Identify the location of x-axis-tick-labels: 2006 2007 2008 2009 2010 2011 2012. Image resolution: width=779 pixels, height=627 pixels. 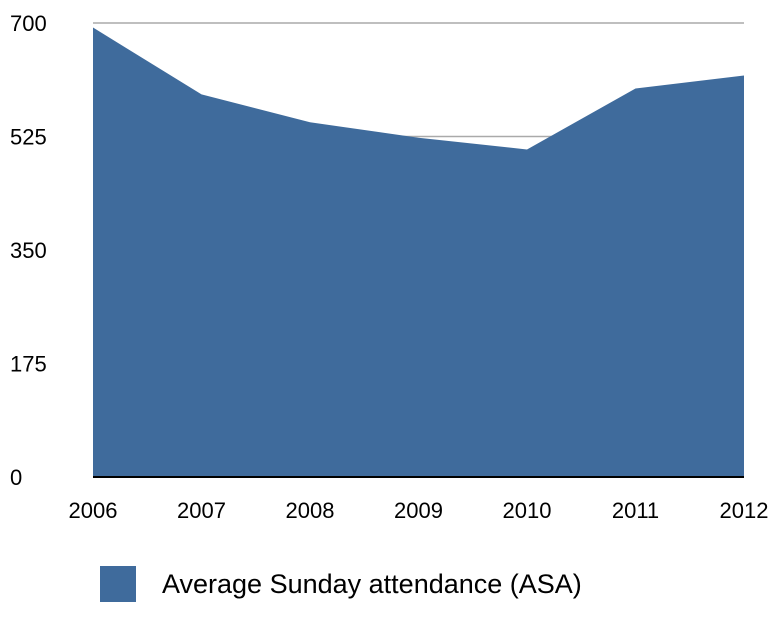
(419, 510).